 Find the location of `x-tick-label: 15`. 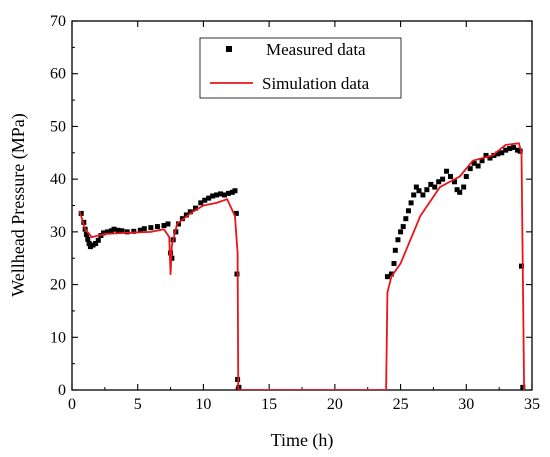

x-tick-label: 15 is located at coordinates (269, 404).